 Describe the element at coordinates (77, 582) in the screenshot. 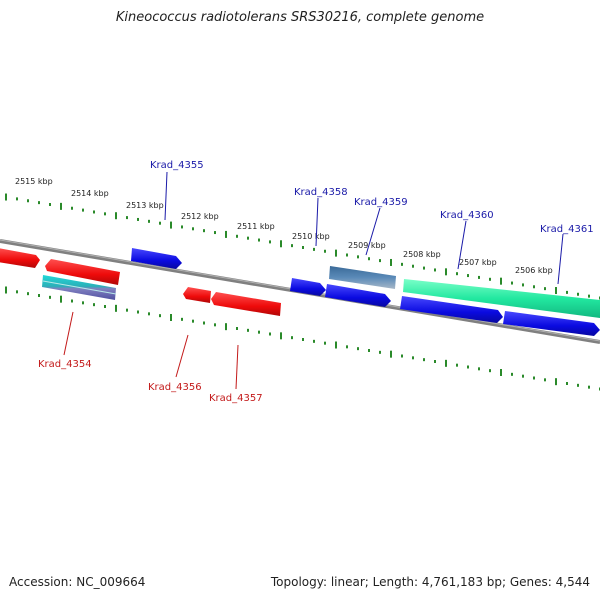

I see `accession-text: Accession: NC_009664` at that location.